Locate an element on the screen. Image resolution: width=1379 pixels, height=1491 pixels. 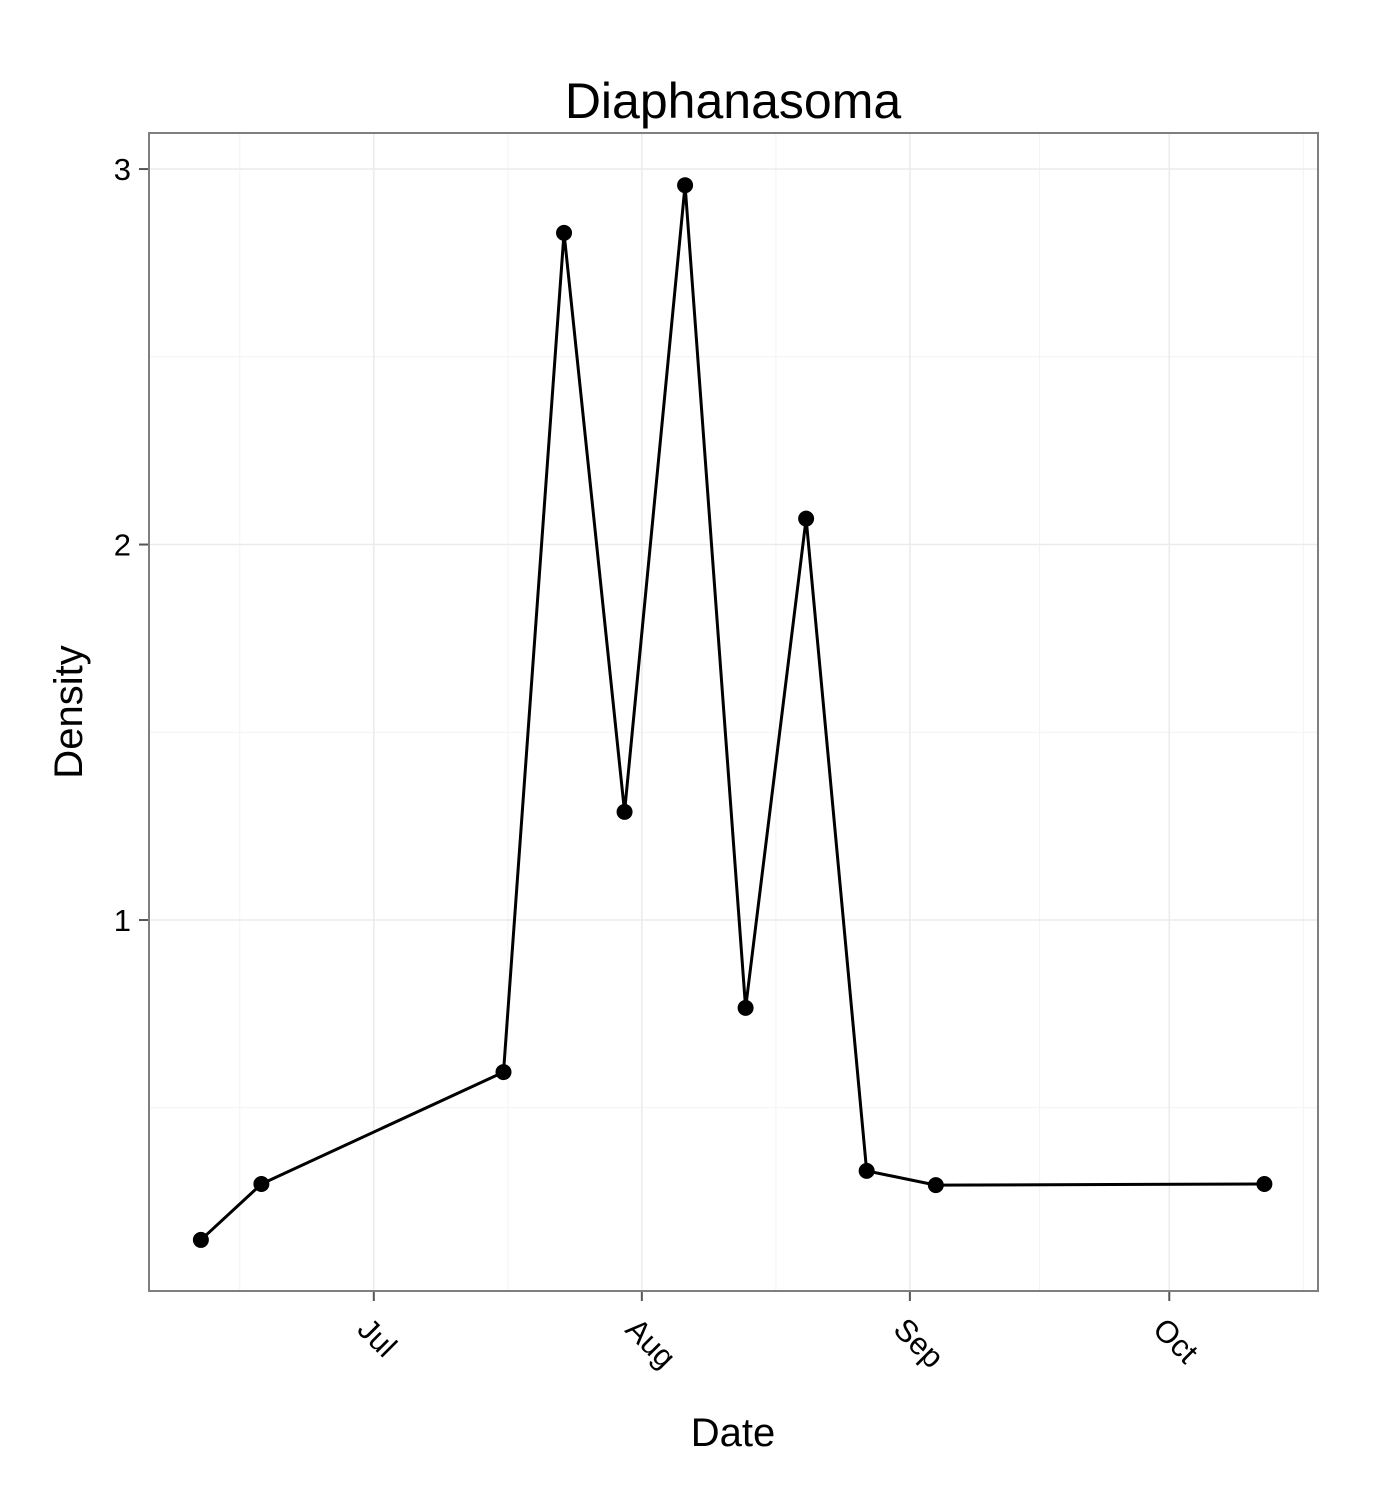
y-tick-label: 2 is located at coordinates (122, 545).